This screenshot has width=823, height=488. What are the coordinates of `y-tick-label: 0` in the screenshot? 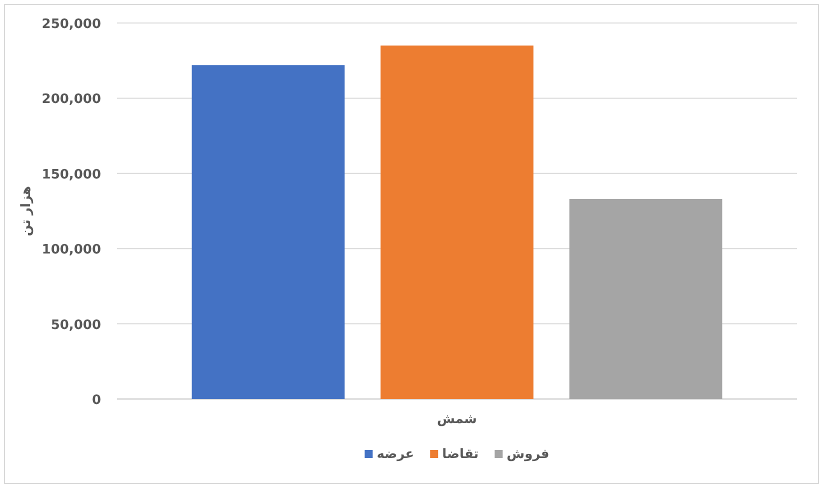 It's located at (96, 400).